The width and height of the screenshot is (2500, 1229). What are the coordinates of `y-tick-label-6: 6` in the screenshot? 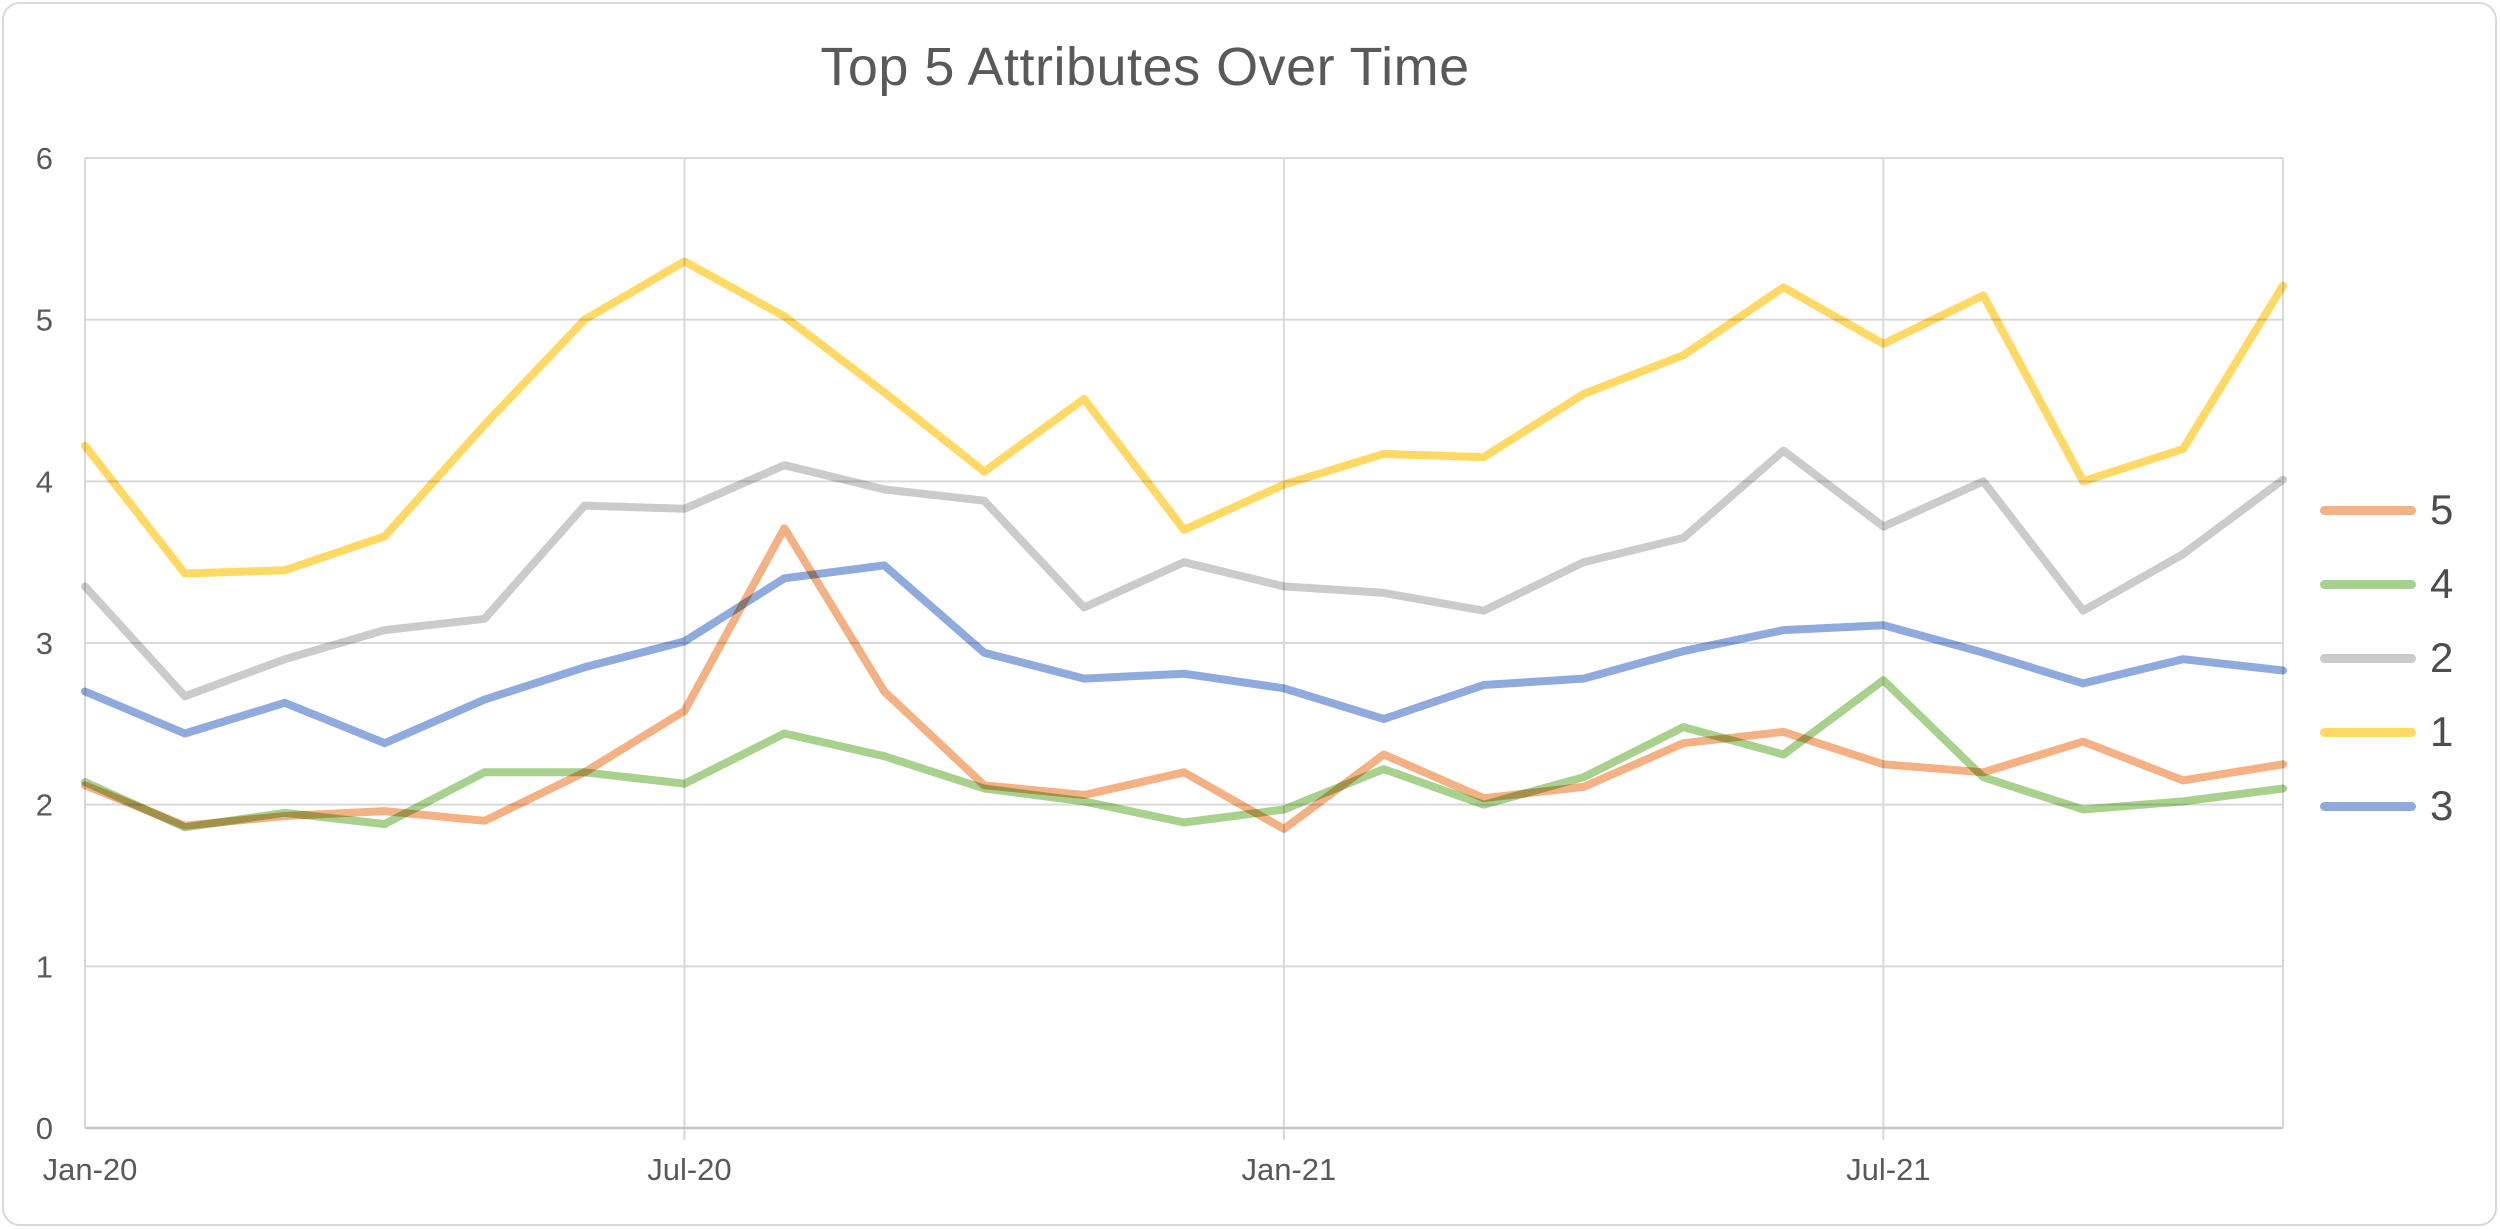 It's located at (44, 158).